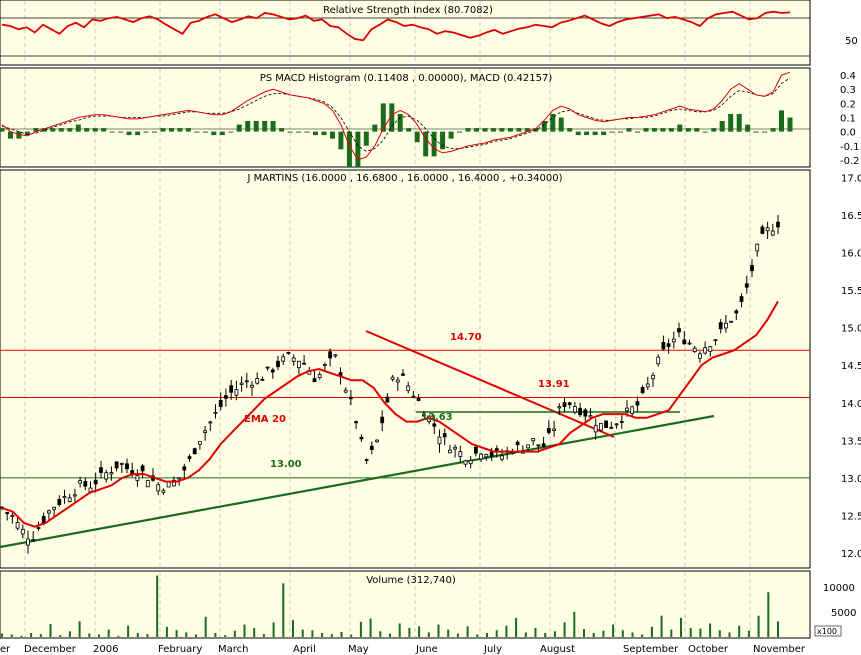 Image resolution: width=861 pixels, height=655 pixels. I want to click on macd-tick: -0.1, so click(850, 147).